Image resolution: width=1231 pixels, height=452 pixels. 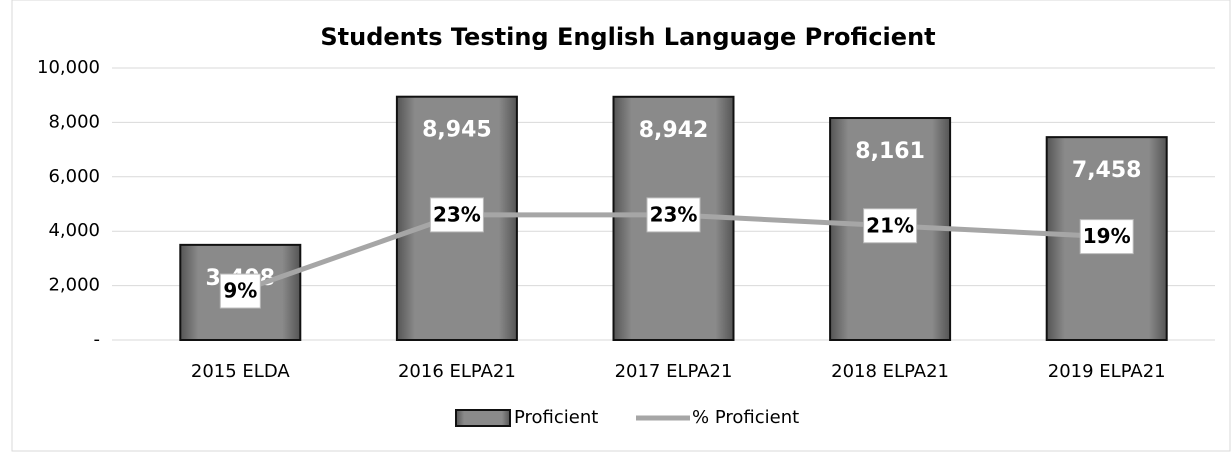 What do you see at coordinates (674, 371) in the screenshot?
I see `x-tick-label: 2017 ELPA21` at bounding box center [674, 371].